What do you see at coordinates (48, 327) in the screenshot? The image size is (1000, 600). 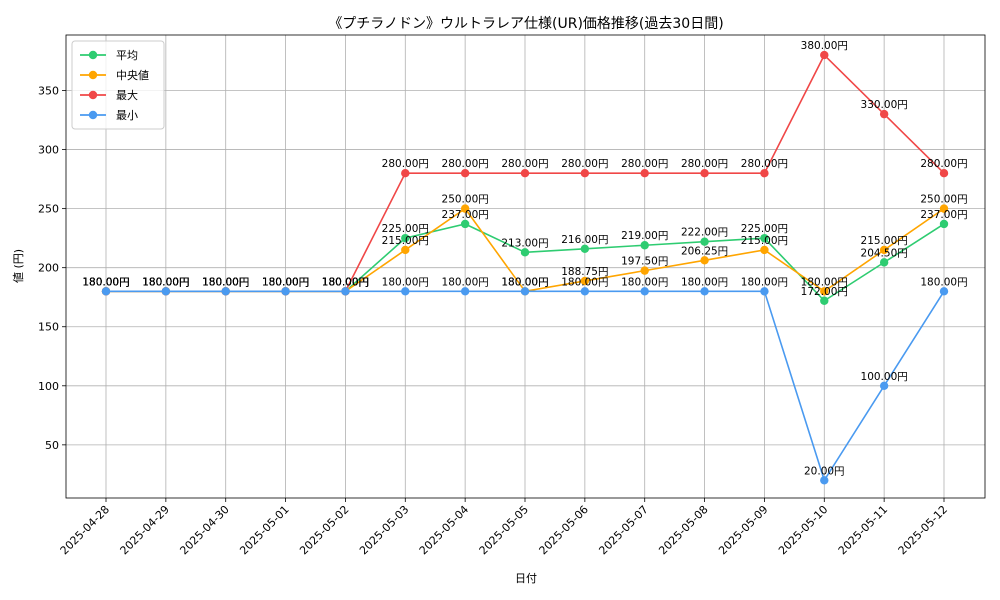 I see `y-tick-label: 150` at bounding box center [48, 327].